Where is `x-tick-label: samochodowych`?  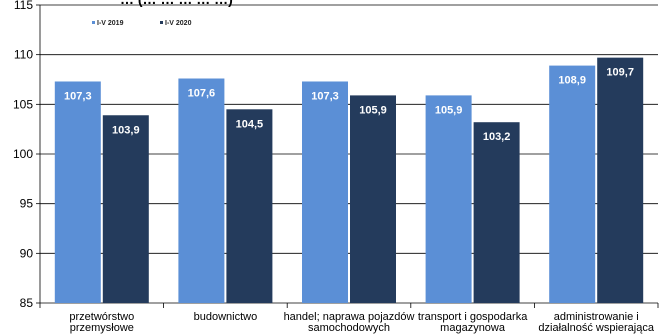 x-tick-label: samochodowych is located at coordinates (349, 328).